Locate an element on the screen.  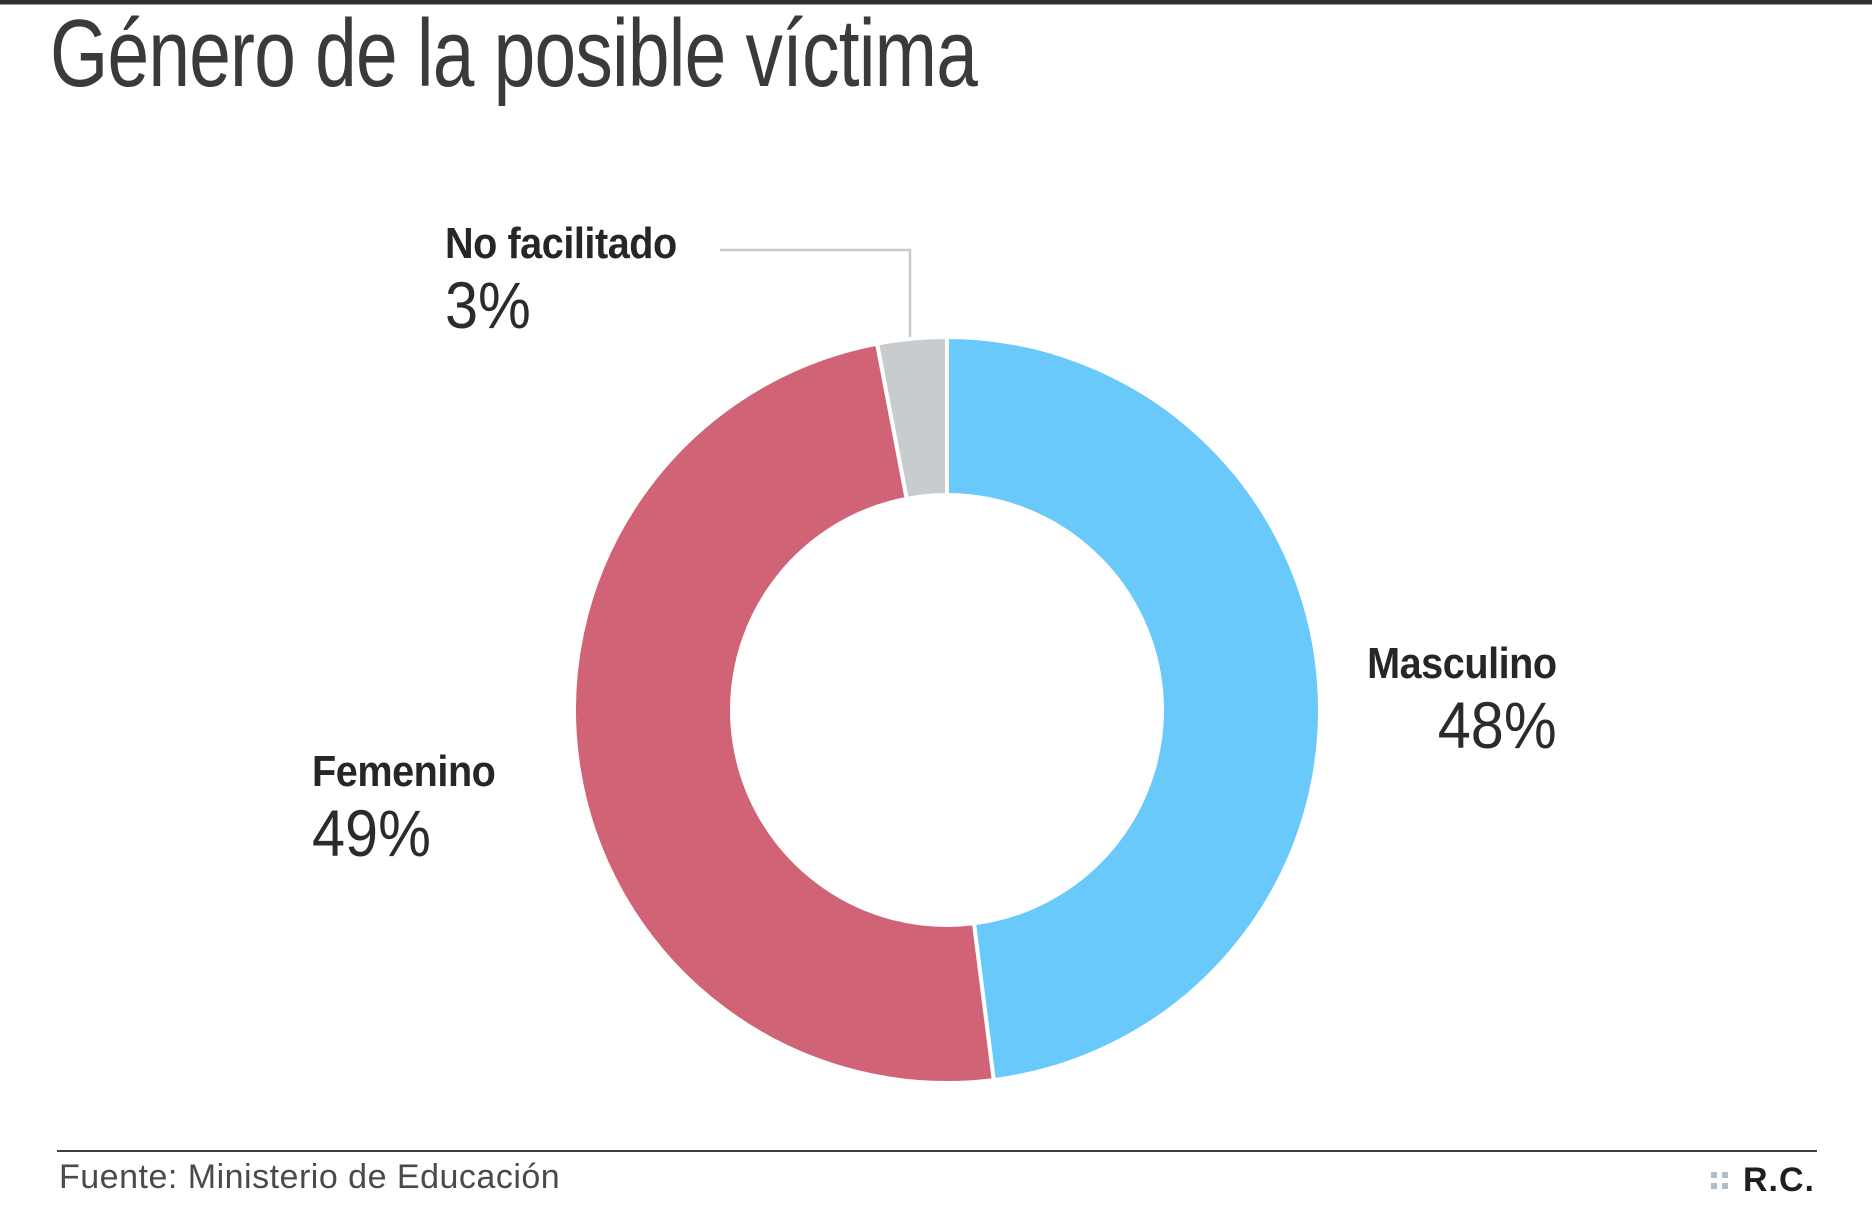
leader-line-no-facilitado is located at coordinates (816, 297).